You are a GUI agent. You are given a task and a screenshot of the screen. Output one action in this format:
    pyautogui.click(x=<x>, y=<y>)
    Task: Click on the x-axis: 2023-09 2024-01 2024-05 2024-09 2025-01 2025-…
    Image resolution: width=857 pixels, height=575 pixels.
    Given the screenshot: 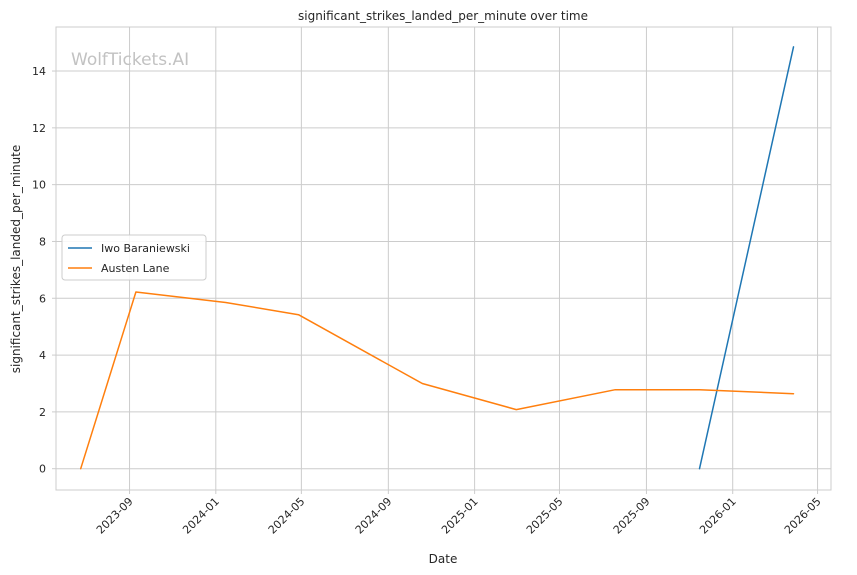 What is the action you would take?
    pyautogui.click(x=459, y=513)
    